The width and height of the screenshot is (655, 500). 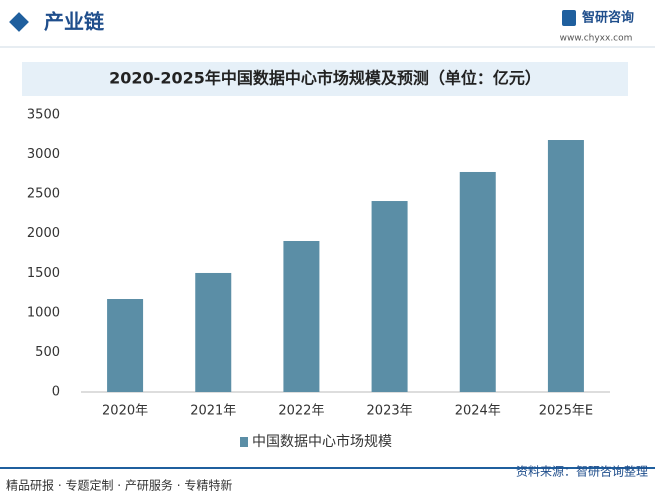 What do you see at coordinates (43, 233) in the screenshot?
I see `y-tick-label: 2000` at bounding box center [43, 233].